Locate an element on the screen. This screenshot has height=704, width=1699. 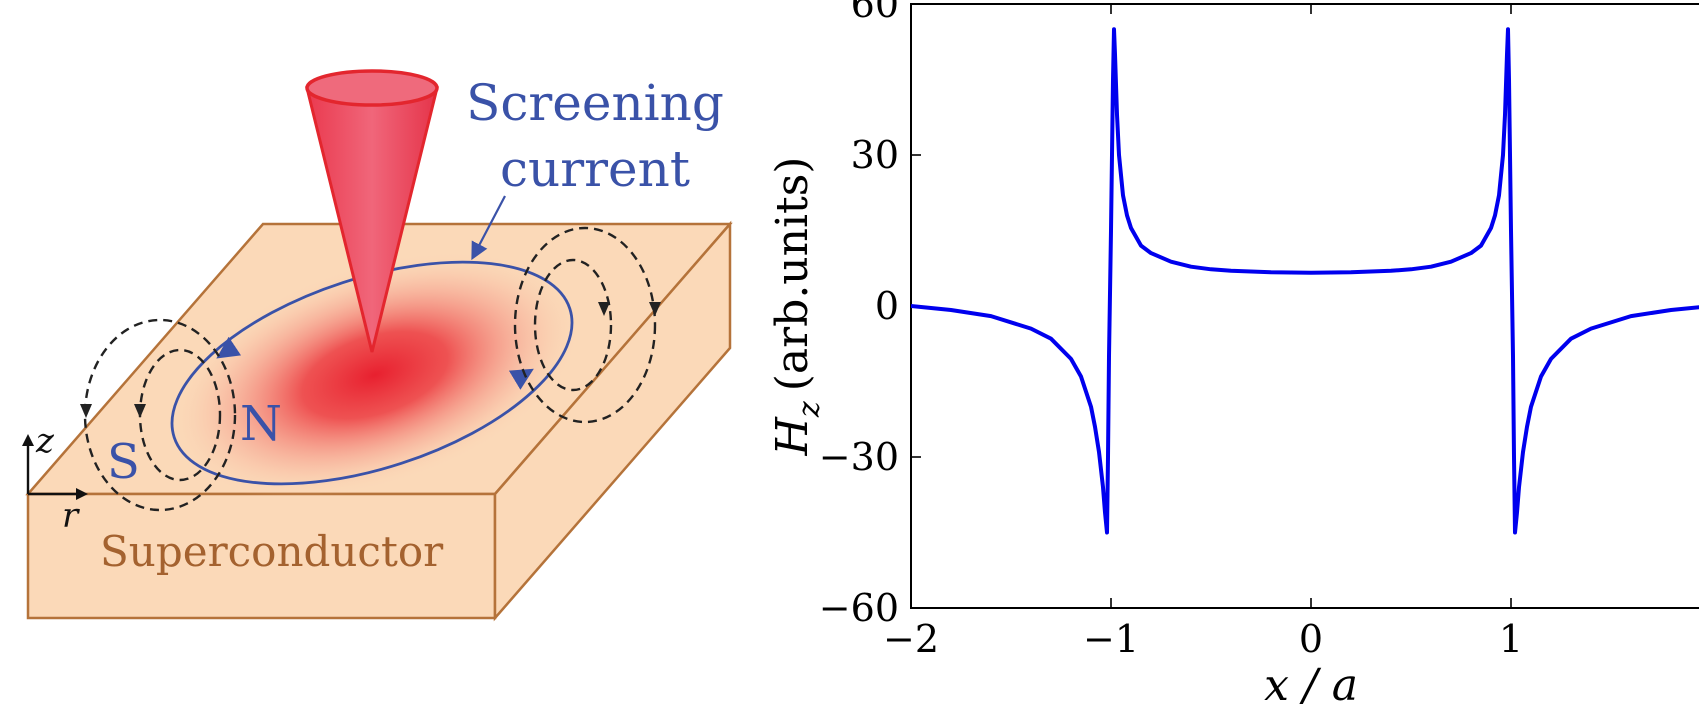
field-lines-right is located at coordinates (585, 325).